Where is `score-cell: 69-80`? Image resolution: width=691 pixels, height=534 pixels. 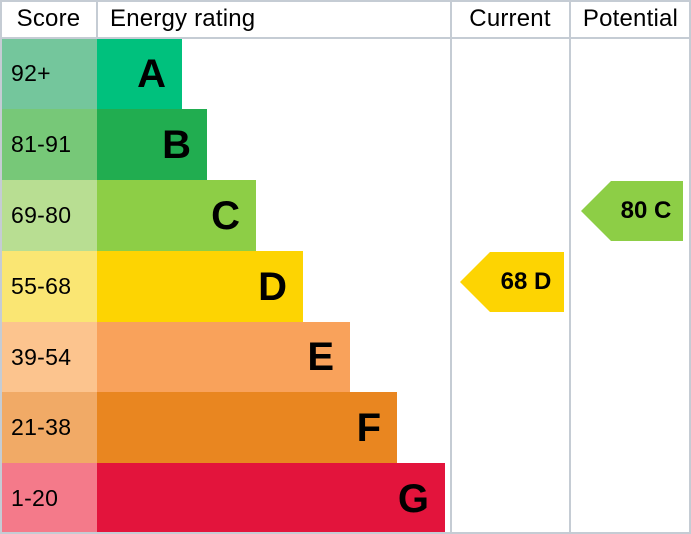 score-cell: 69-80 is located at coordinates (48, 215).